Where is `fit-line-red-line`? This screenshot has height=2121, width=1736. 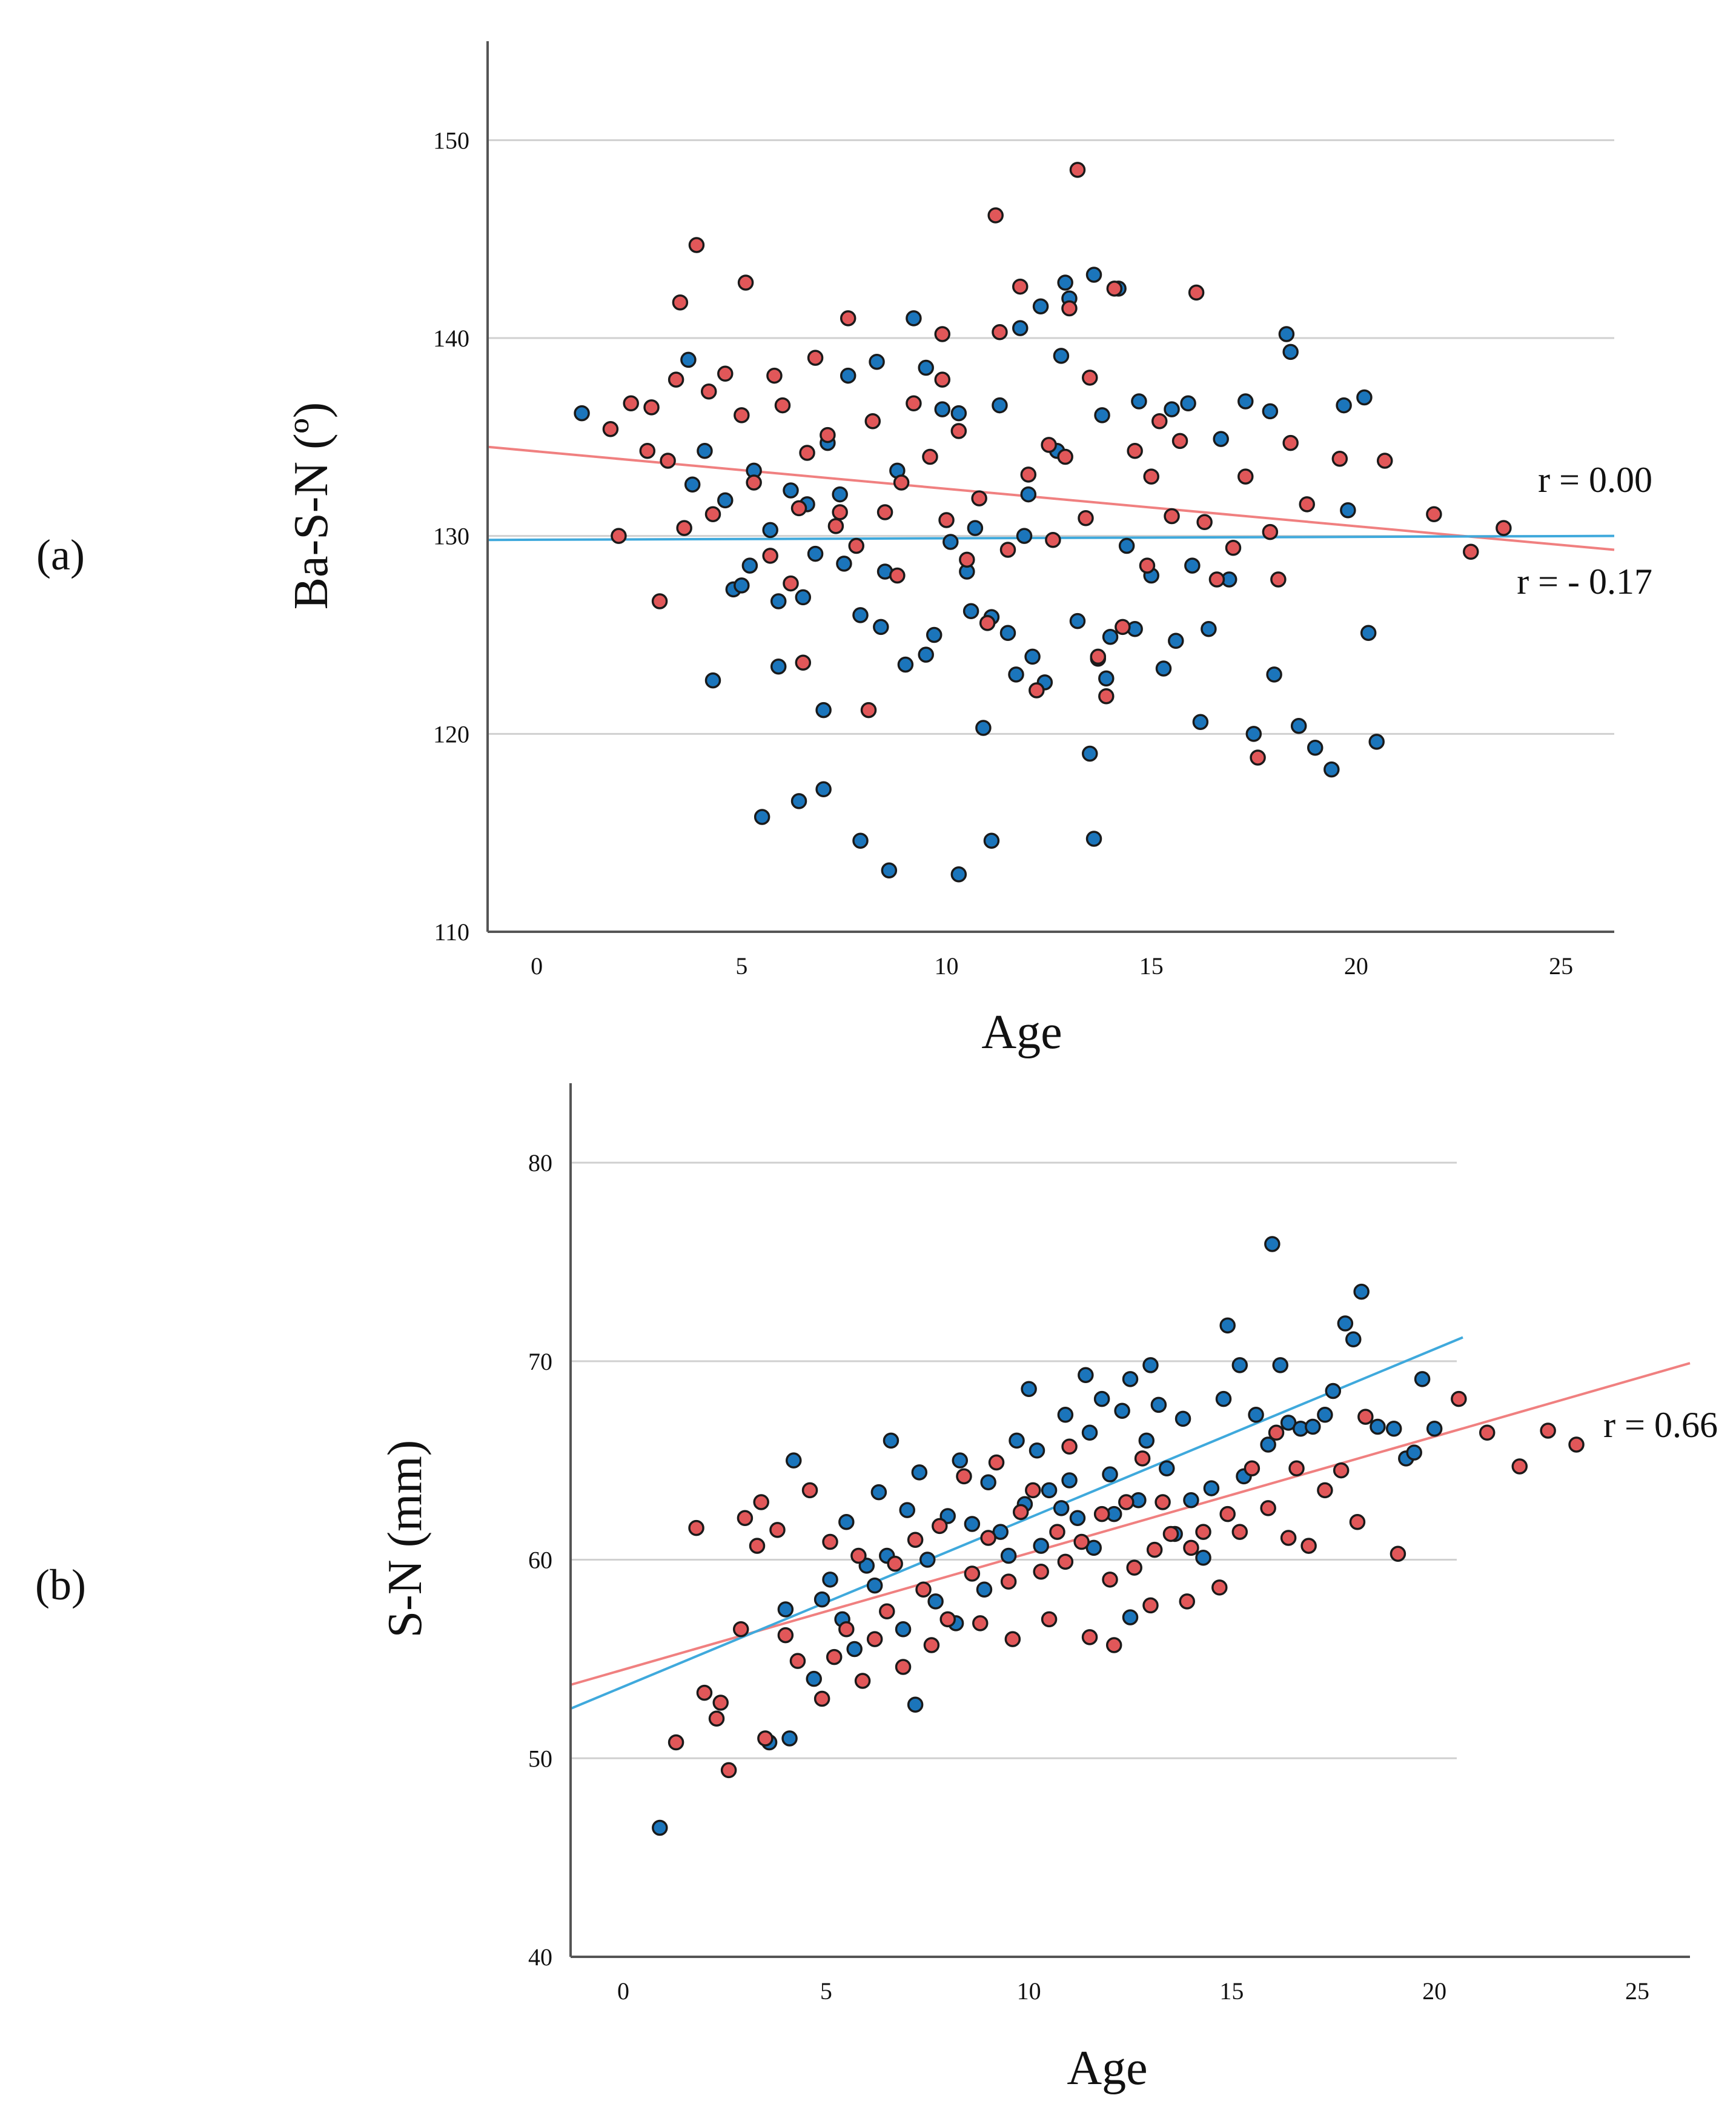 fit-line-red-line is located at coordinates (1051, 498).